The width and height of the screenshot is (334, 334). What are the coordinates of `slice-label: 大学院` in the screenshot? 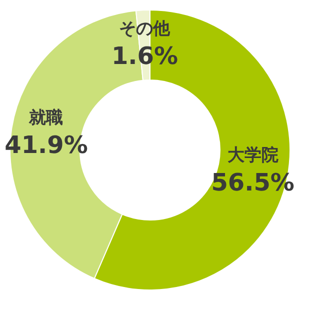 It's located at (252, 155).